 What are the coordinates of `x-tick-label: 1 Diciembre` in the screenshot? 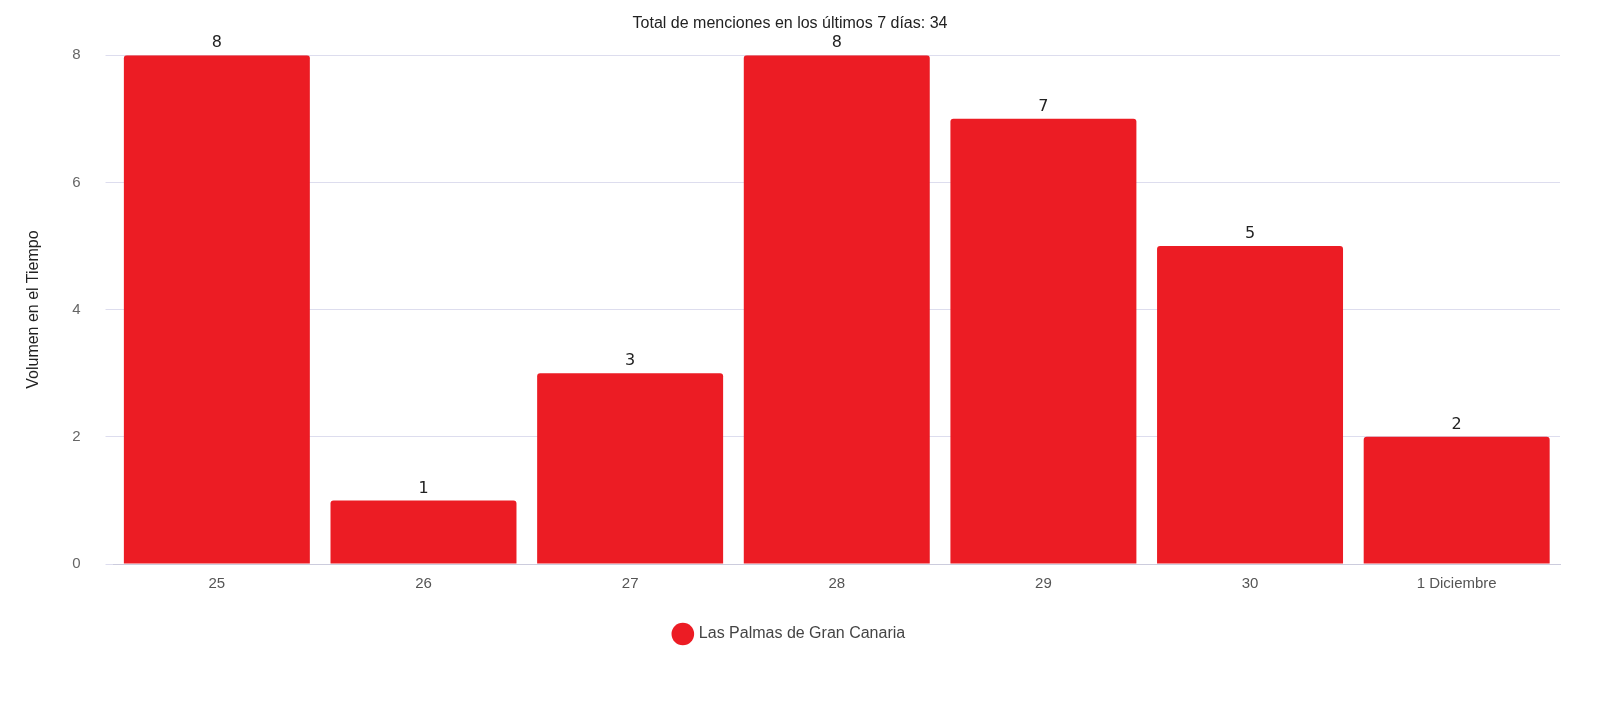 It's located at (1456, 583).